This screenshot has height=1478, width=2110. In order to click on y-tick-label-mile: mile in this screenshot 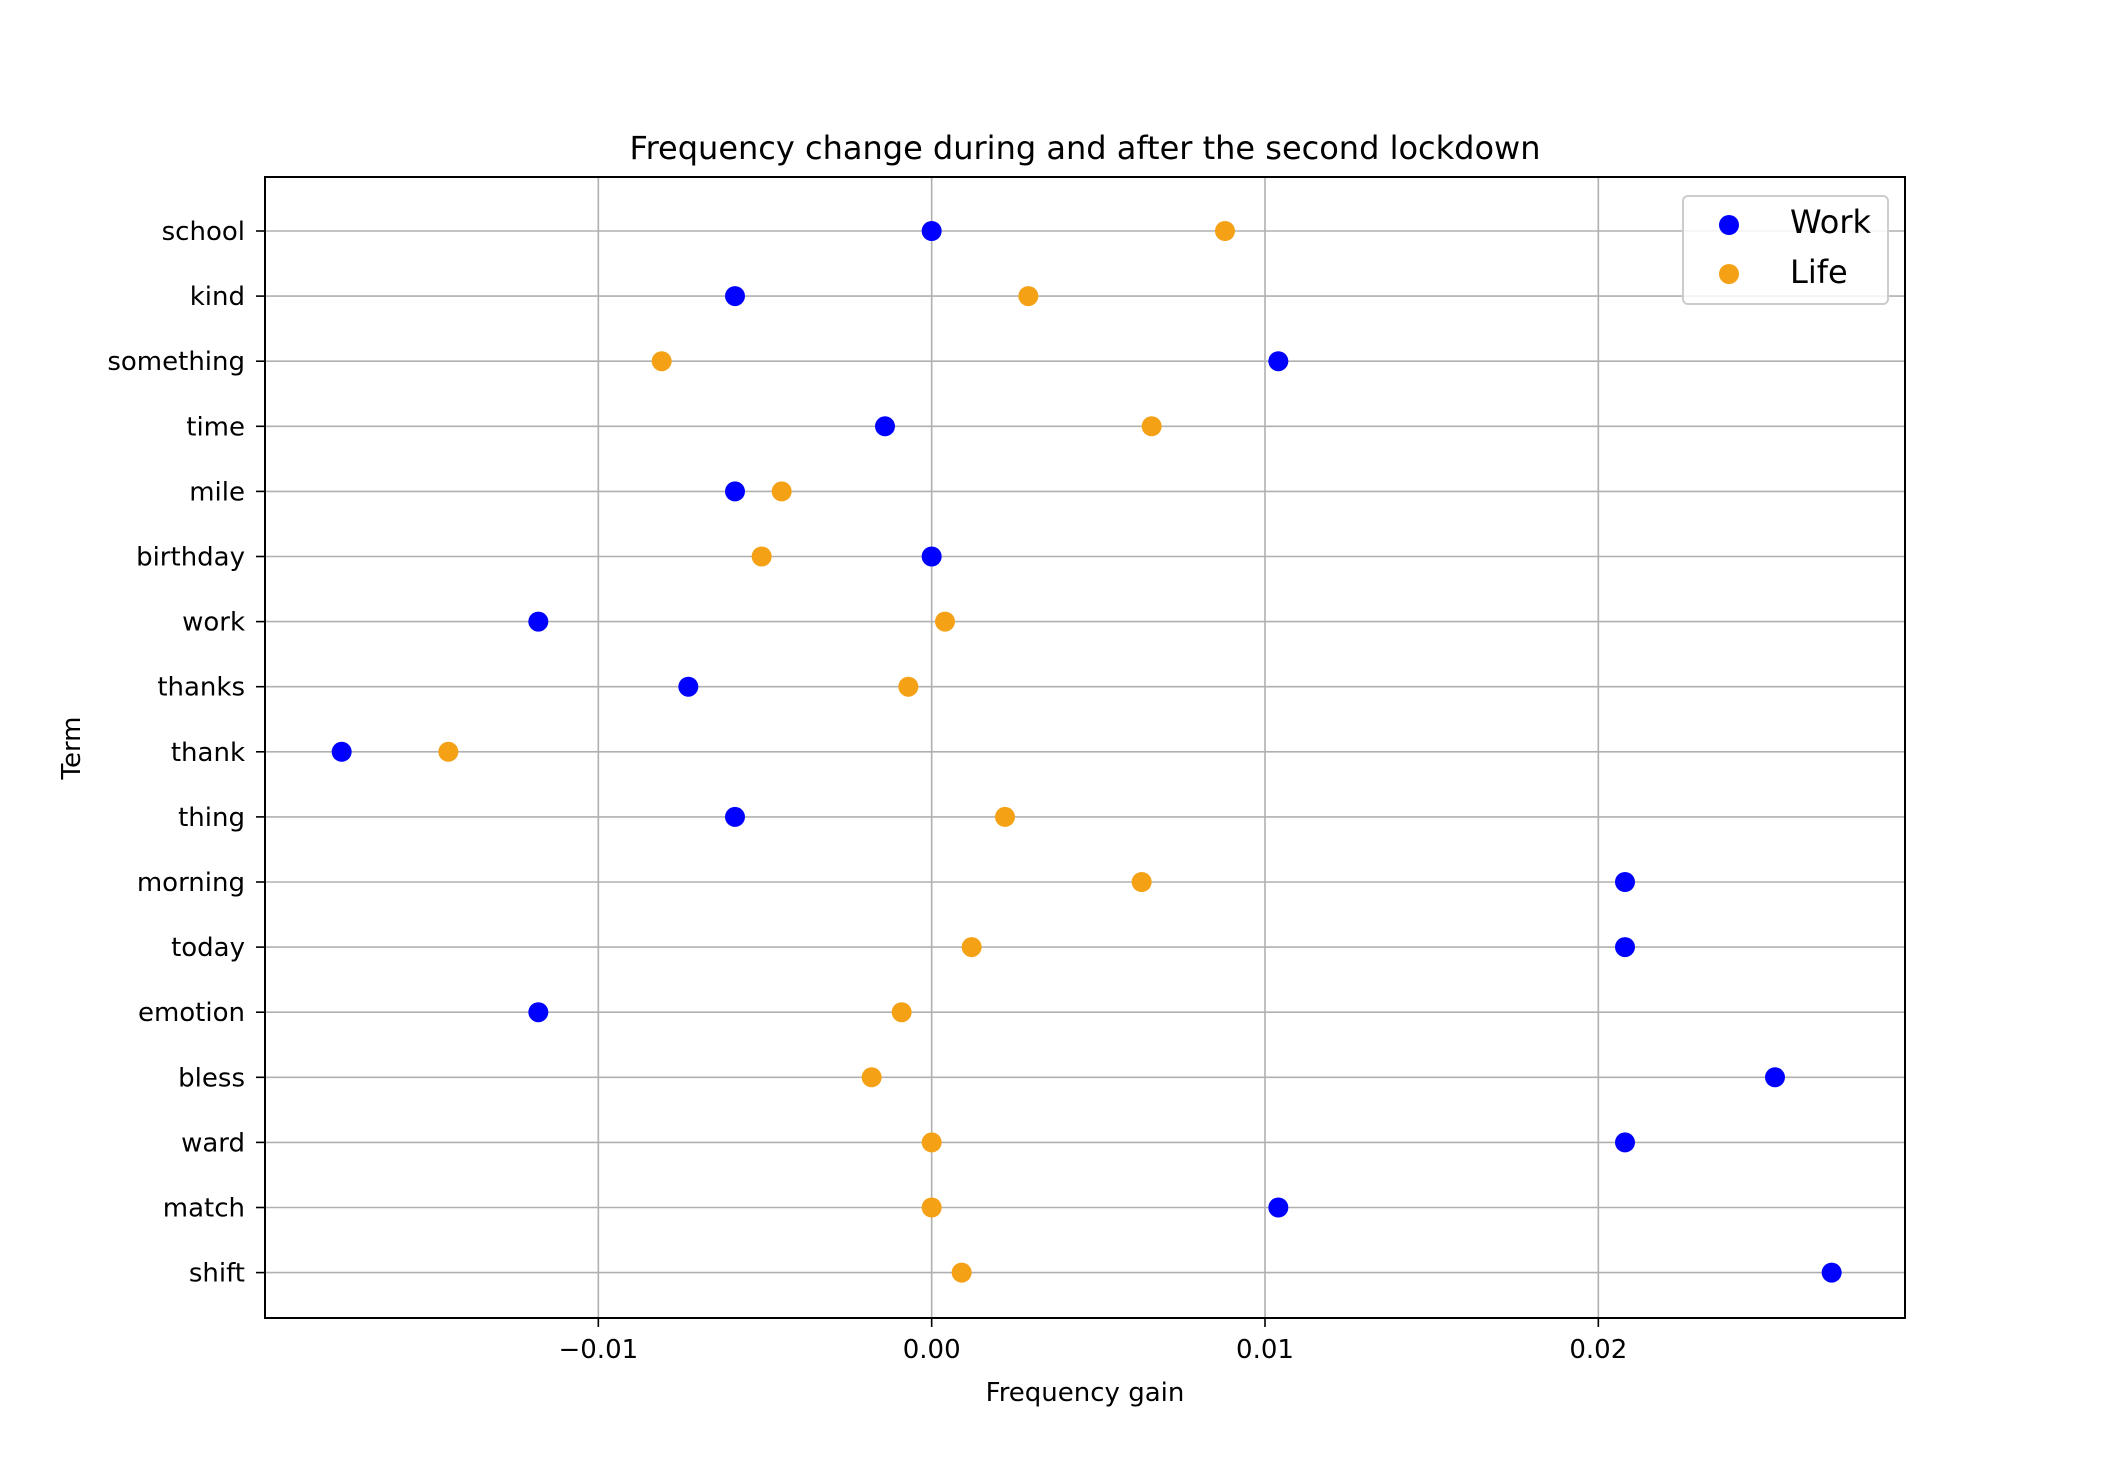, I will do `click(217, 492)`.